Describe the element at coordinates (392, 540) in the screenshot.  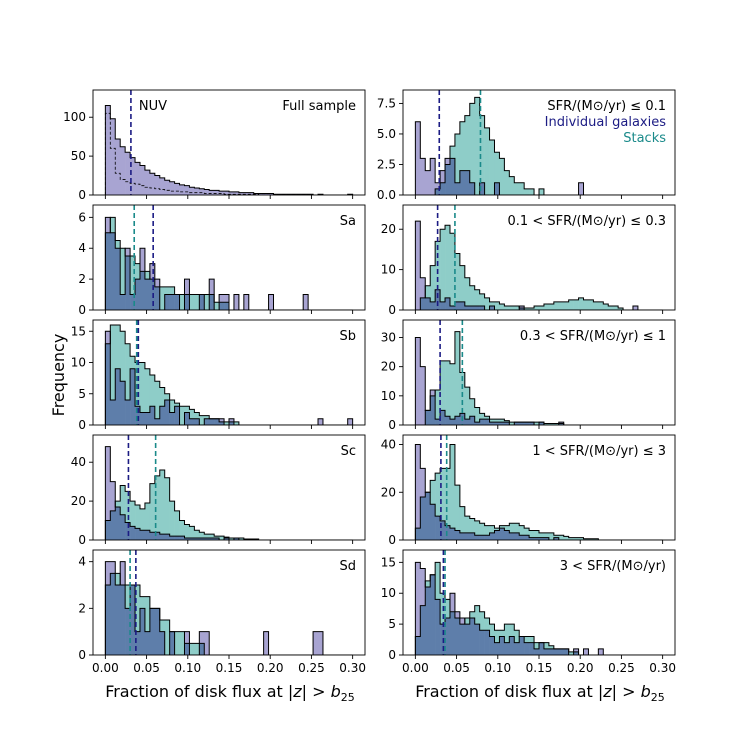
I see `y-tick-label: 0` at that location.